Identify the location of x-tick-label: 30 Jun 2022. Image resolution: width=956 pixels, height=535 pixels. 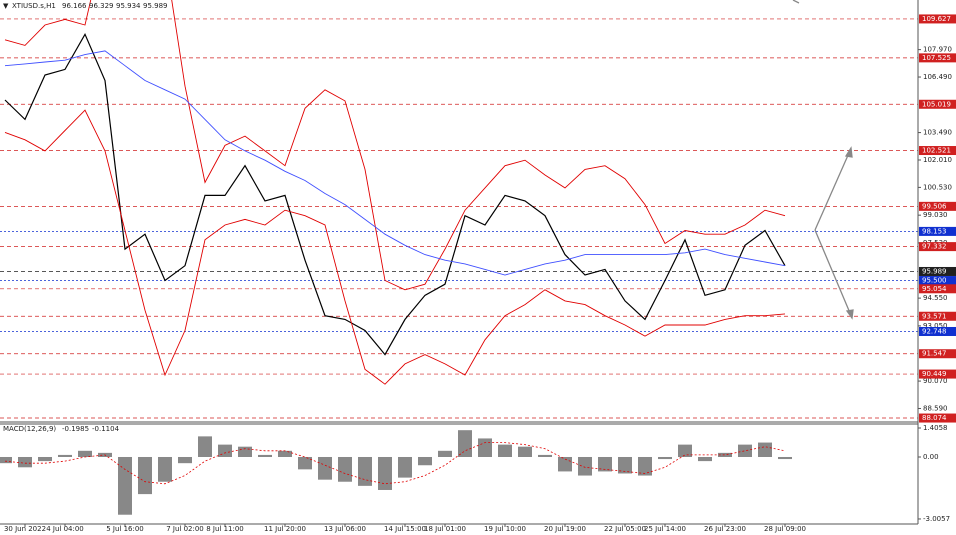
(25, 529).